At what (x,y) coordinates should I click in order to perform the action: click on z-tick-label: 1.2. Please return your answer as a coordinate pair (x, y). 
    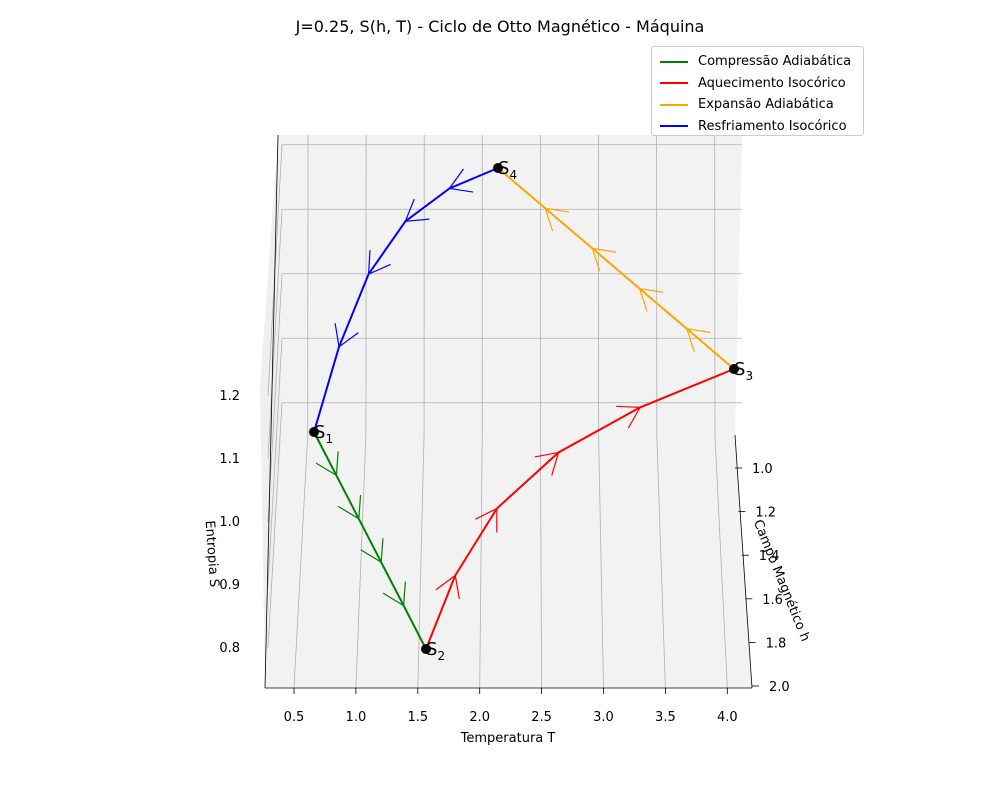
    Looking at the image, I should click on (229, 396).